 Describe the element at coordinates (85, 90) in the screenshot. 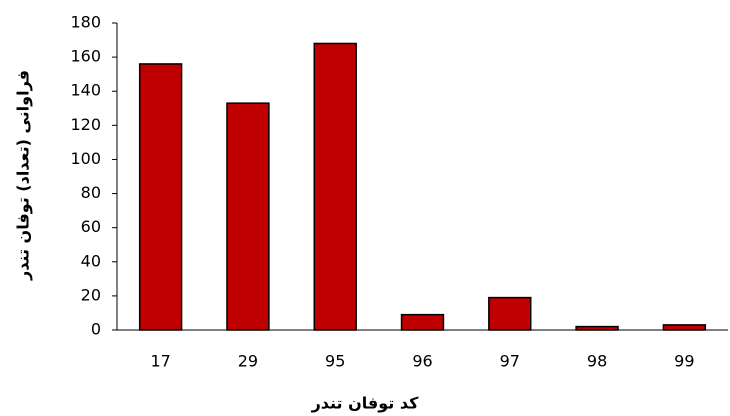

I see `y-tick-label: 140` at that location.